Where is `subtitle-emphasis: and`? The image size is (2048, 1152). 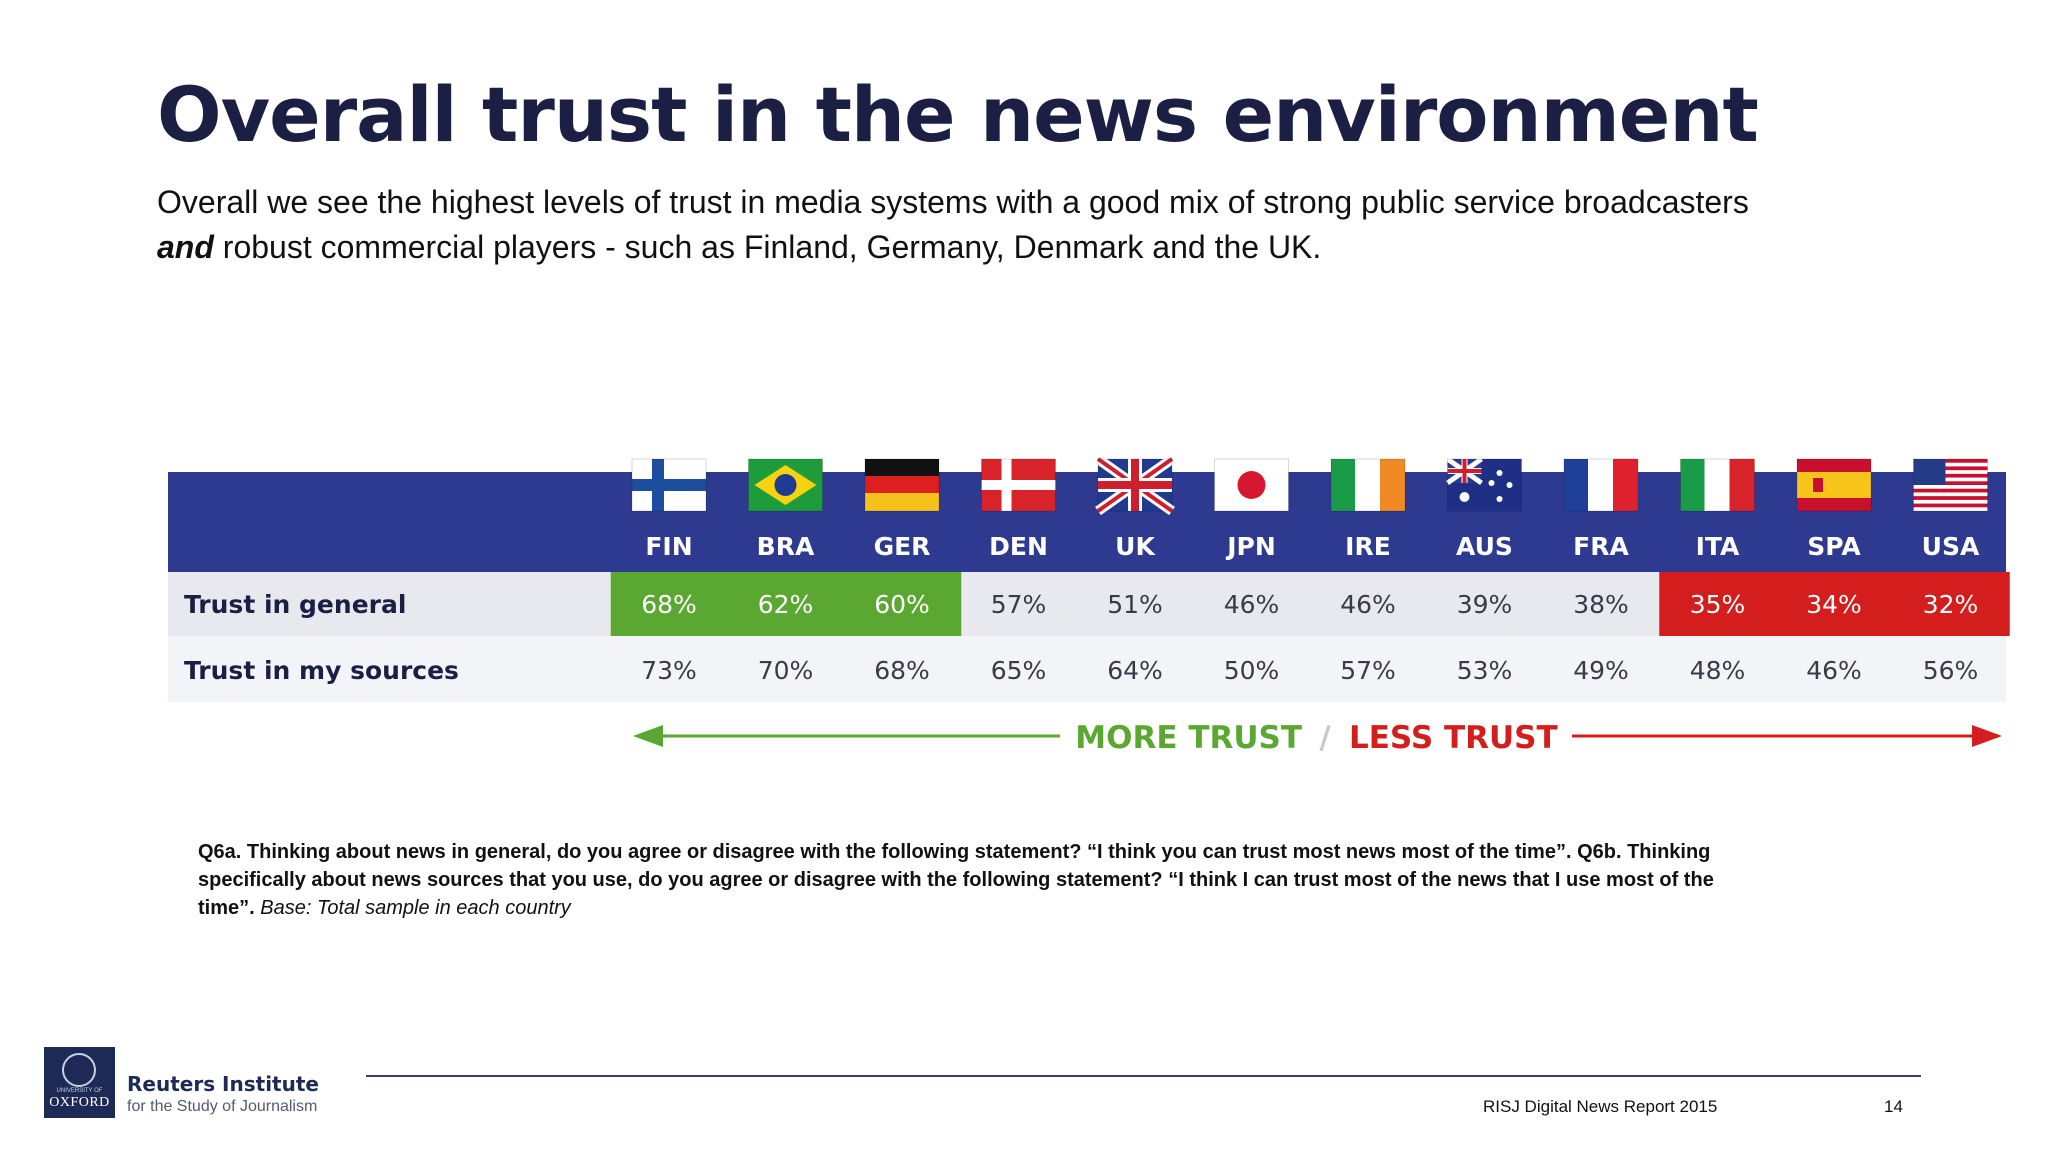 subtitle-emphasis: and is located at coordinates (185, 247).